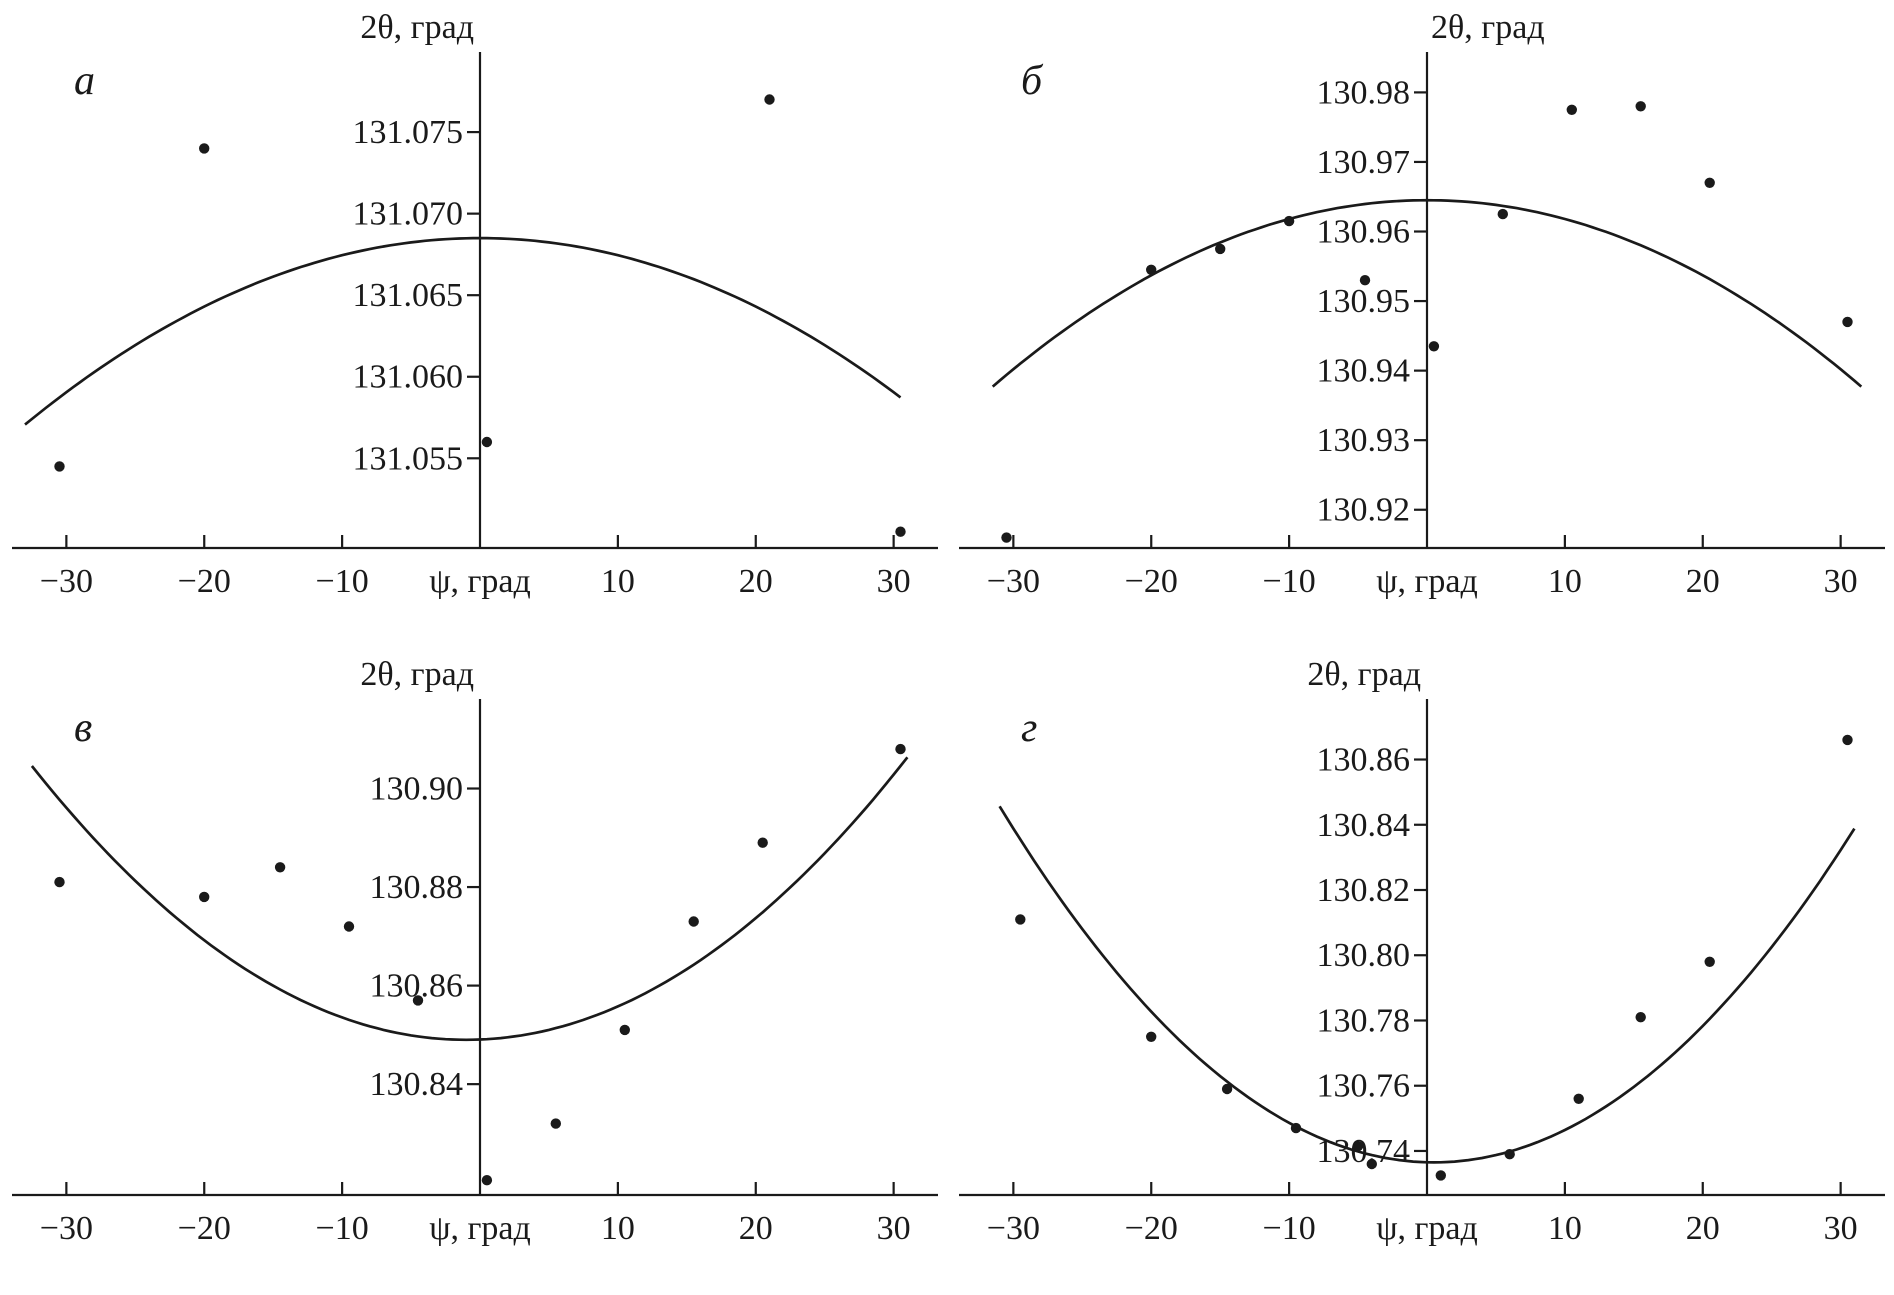  Describe the element at coordinates (408, 214) in the screenshot. I see `y-tick-label: 131.070` at that location.